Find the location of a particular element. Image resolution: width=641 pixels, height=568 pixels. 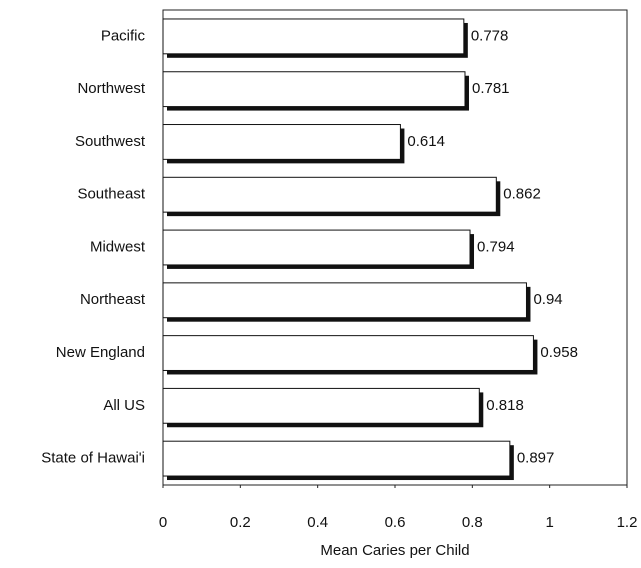

y-tick-label: Southeast is located at coordinates (111, 194).